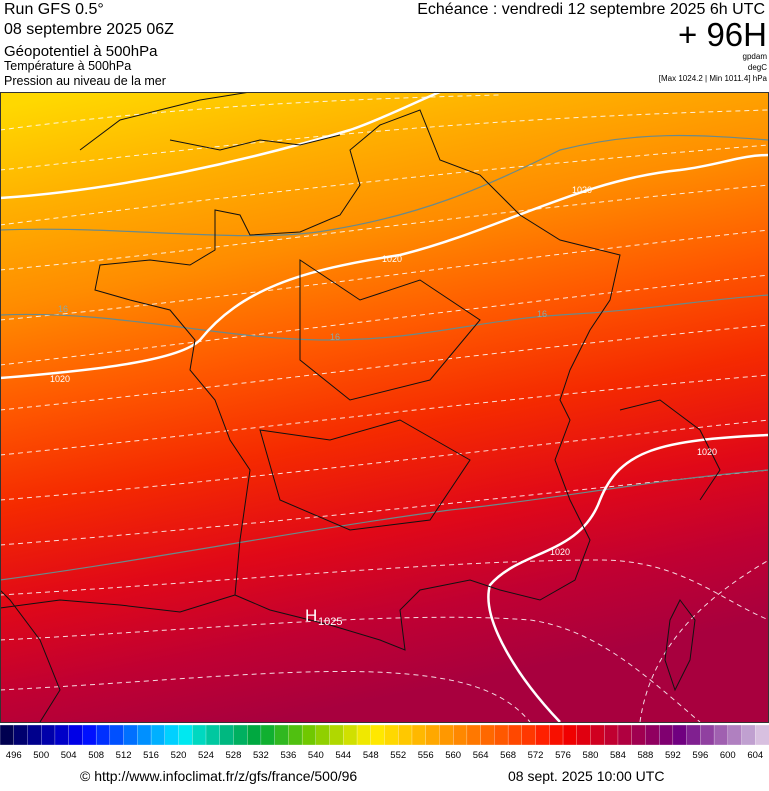 The width and height of the screenshot is (769, 791). I want to click on colorbar-label: 536, so click(288, 755).